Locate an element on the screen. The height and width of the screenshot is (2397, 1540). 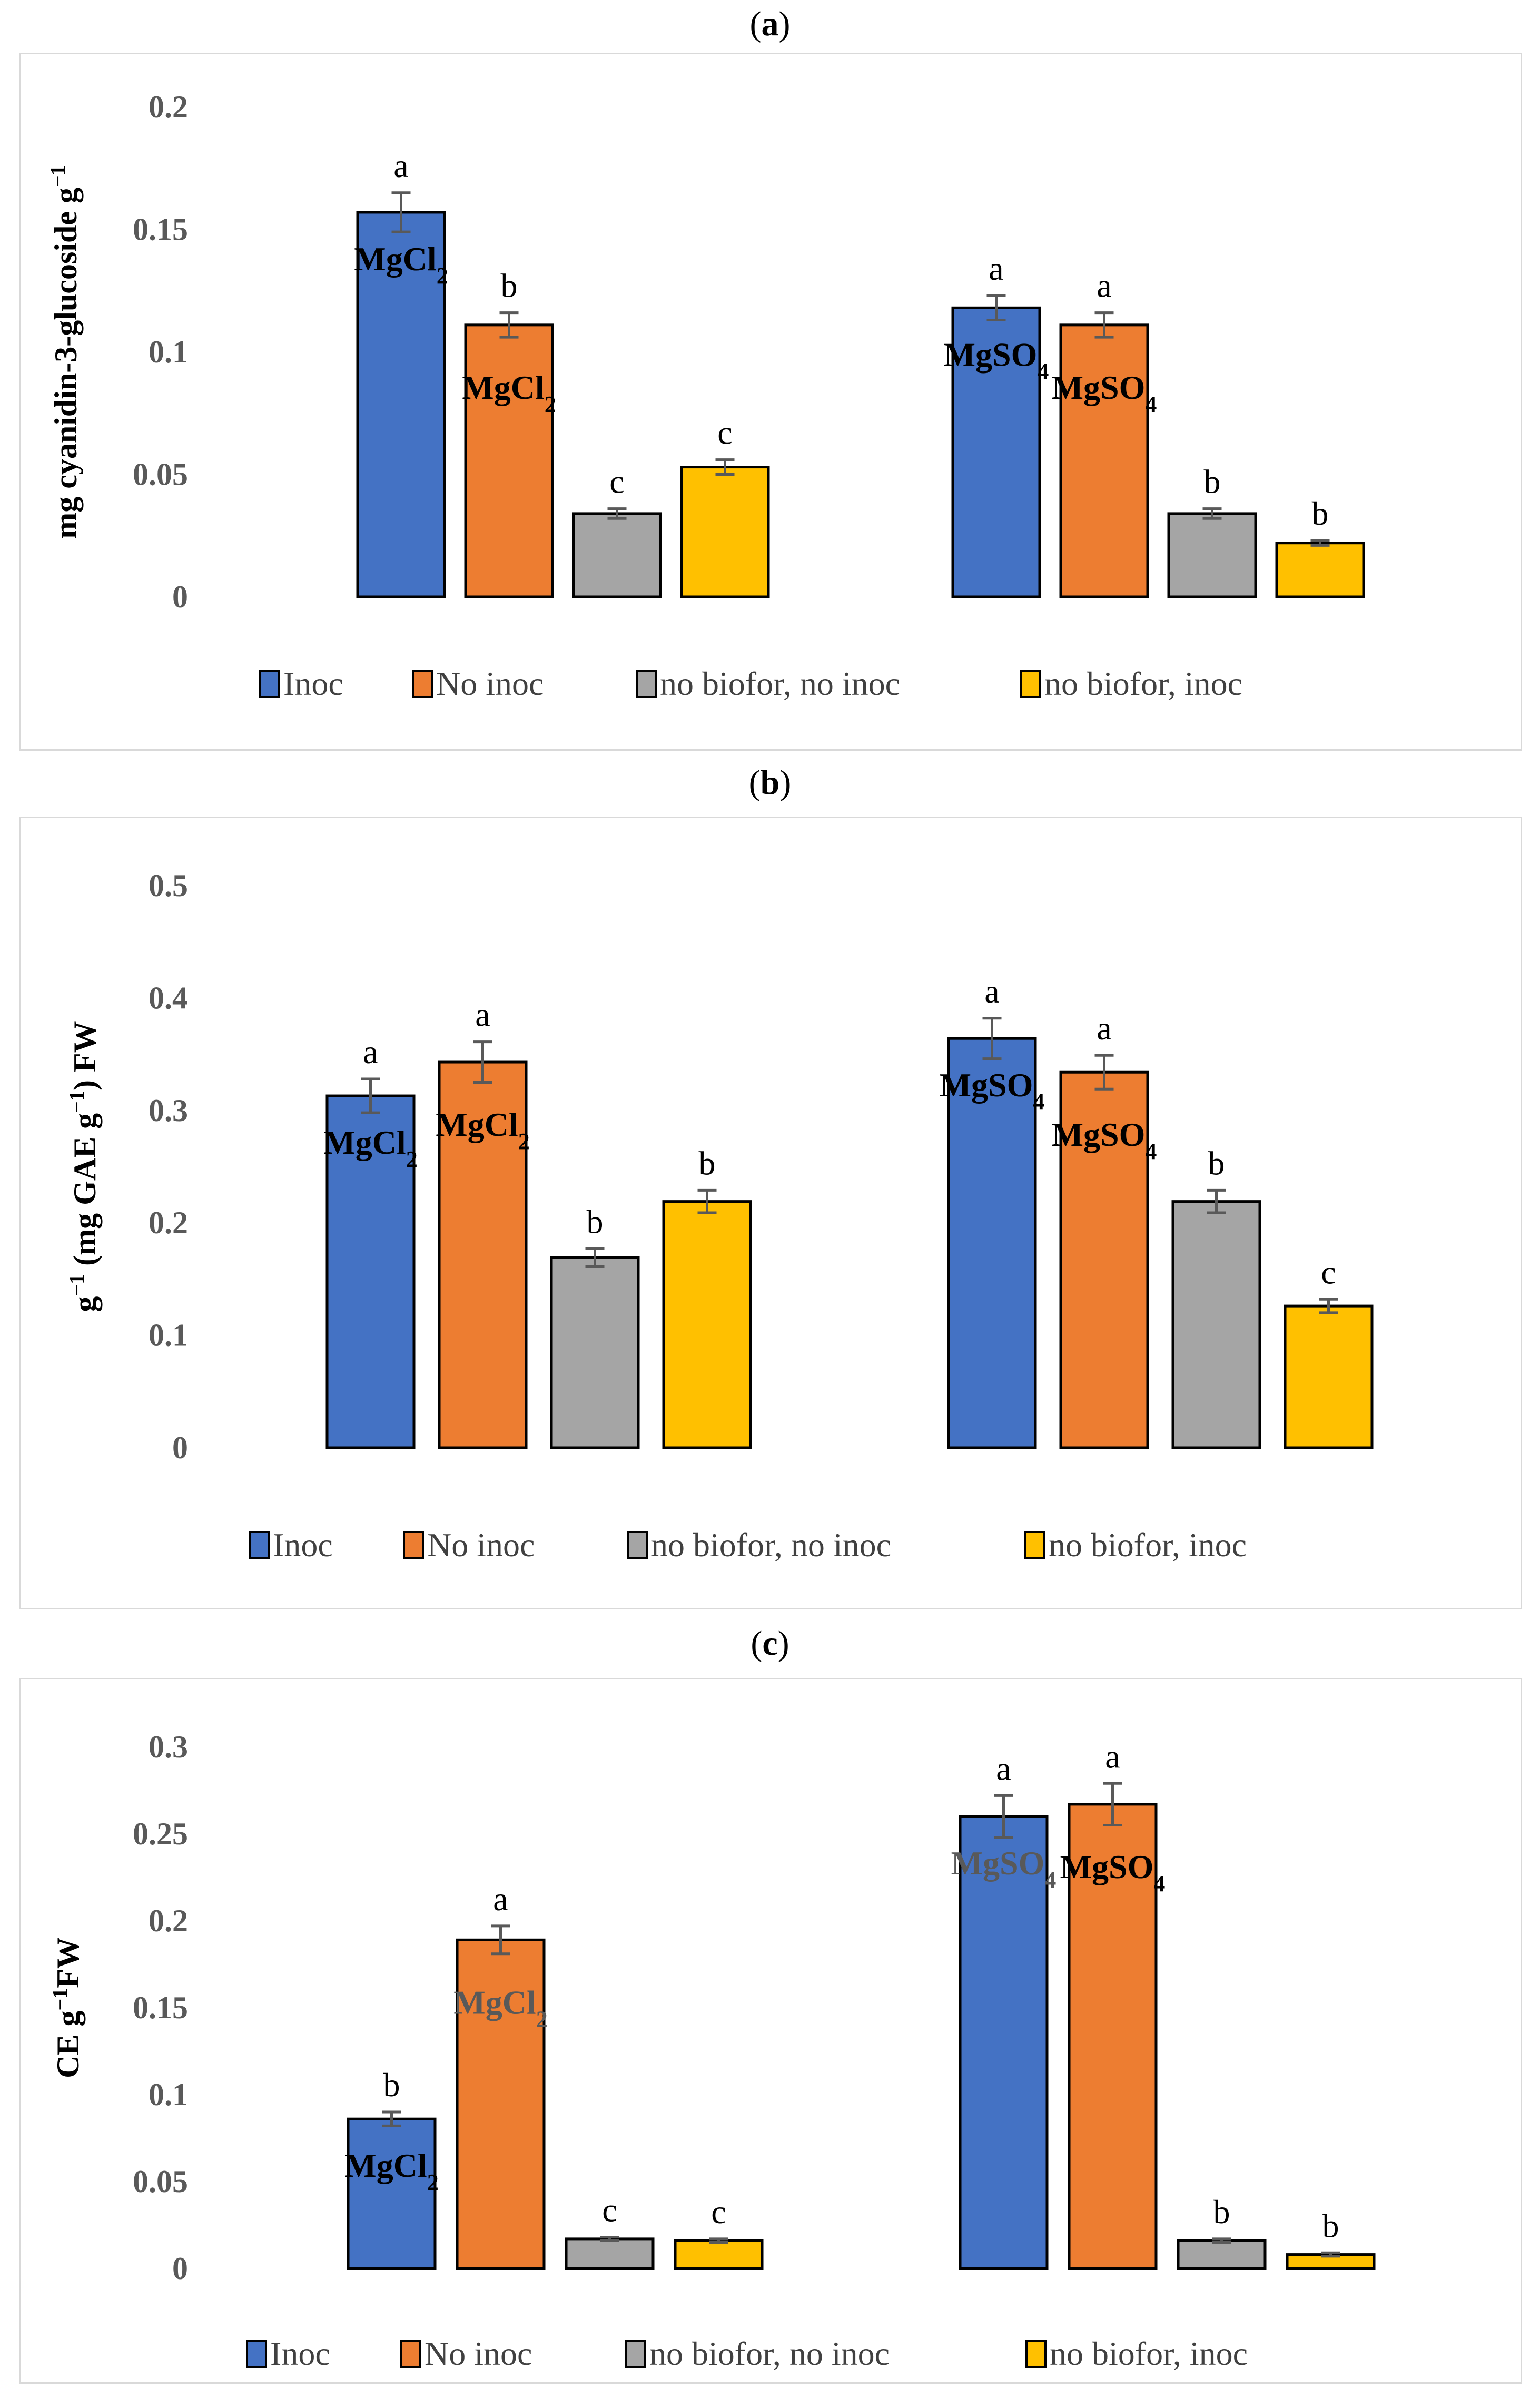
panel-c-label-letter: c is located at coordinates (770, 1643).